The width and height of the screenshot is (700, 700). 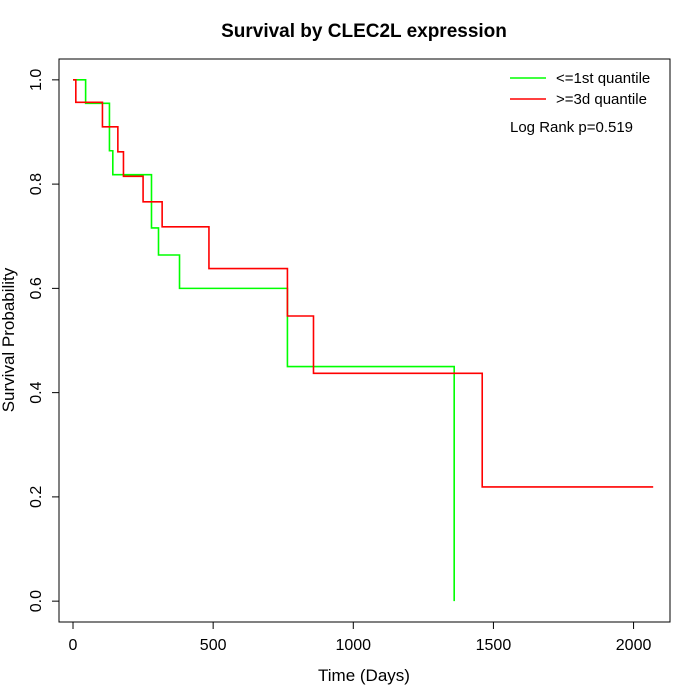 I want to click on y-tick-label: 0.6, so click(x=36, y=288).